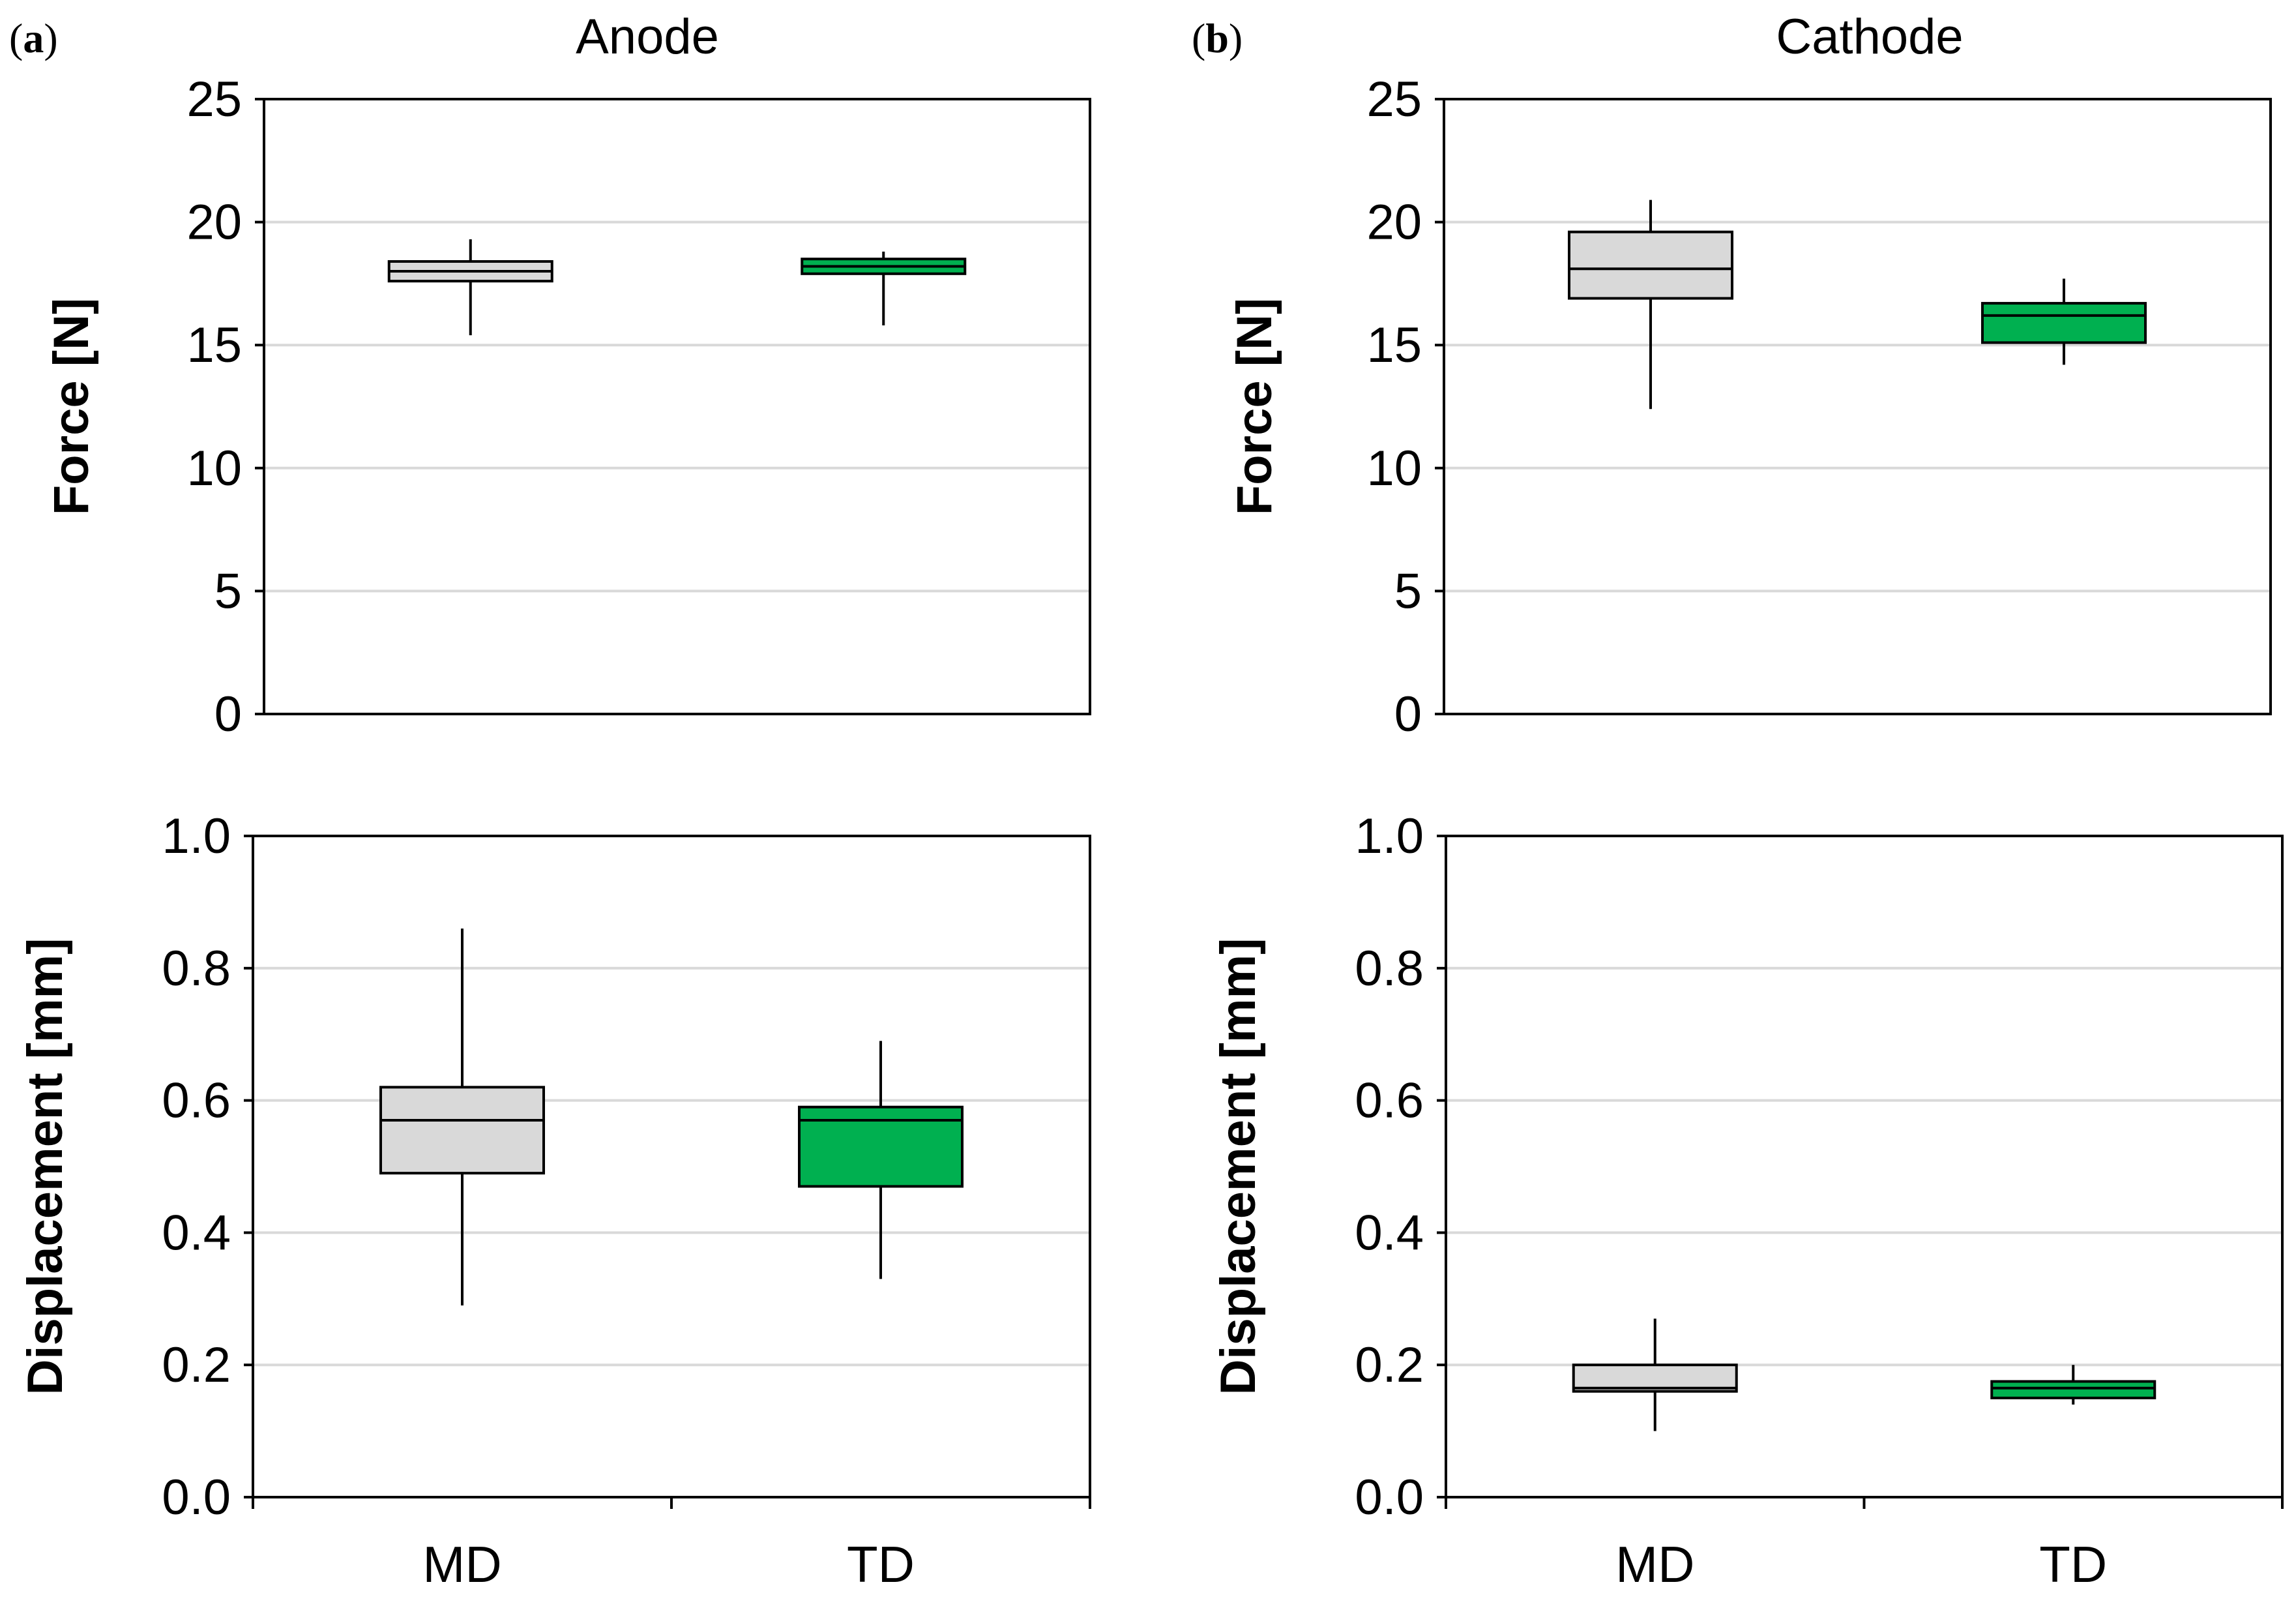  I want to click on panel-b-label: (b), so click(1217, 38).